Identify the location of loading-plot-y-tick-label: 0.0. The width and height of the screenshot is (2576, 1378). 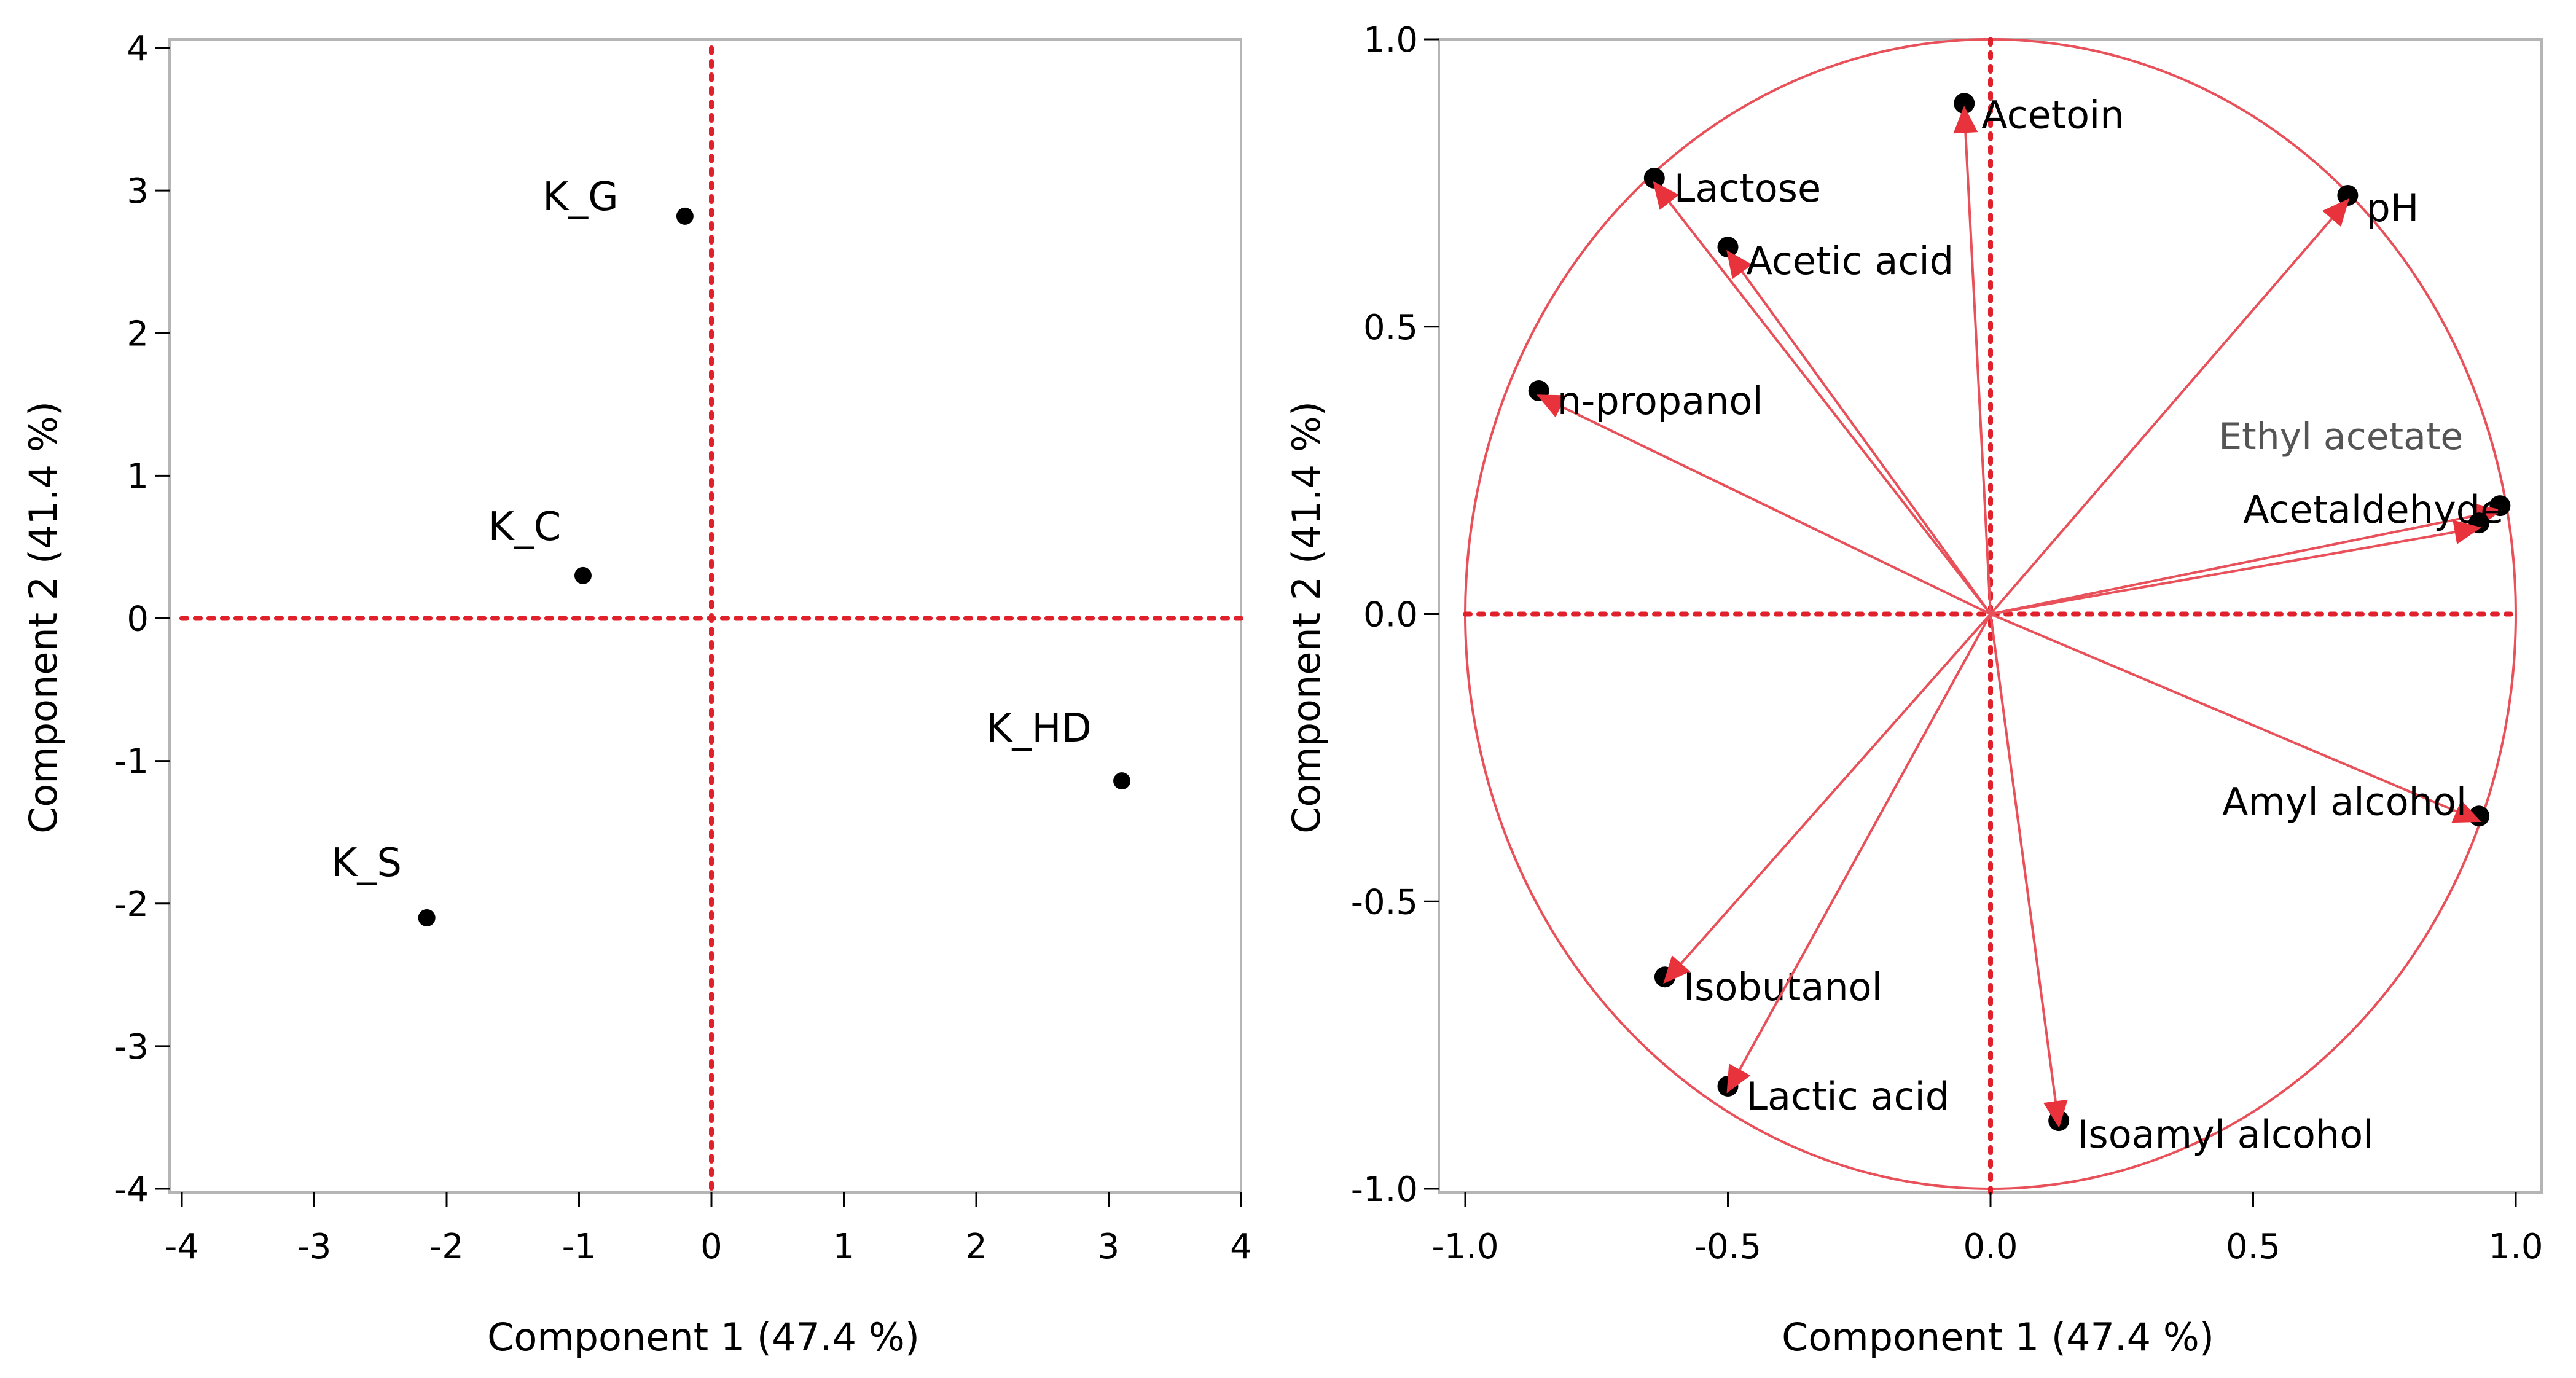
(1391, 615).